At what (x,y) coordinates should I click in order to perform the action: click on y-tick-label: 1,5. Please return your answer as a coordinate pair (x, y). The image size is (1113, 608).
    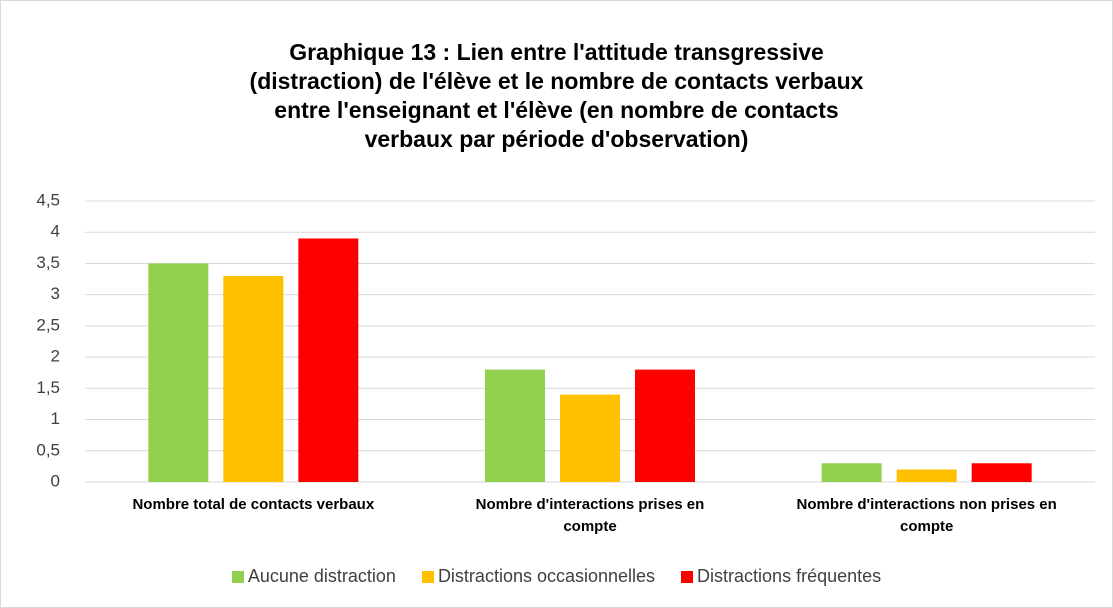
    Looking at the image, I should click on (48, 387).